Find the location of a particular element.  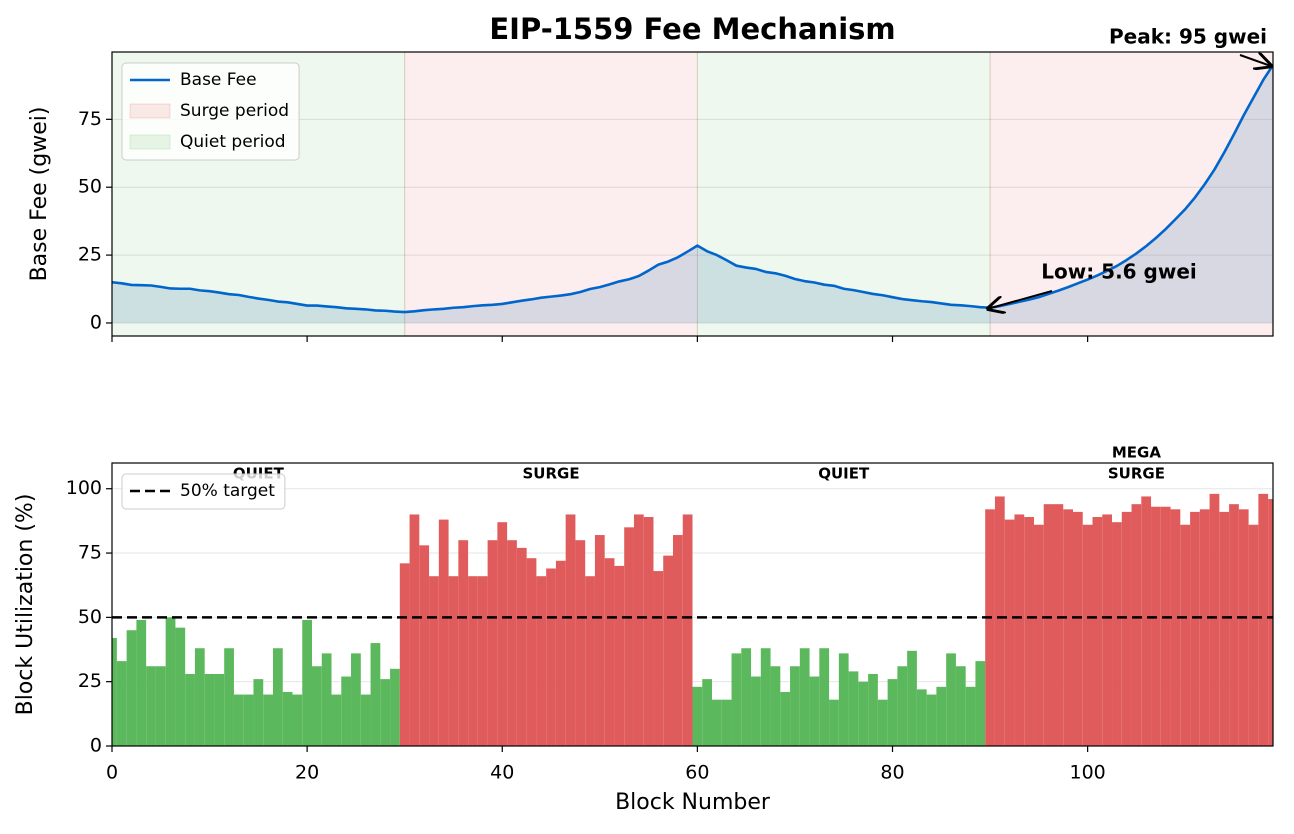

x-tick-label: 40 is located at coordinates (502, 773).